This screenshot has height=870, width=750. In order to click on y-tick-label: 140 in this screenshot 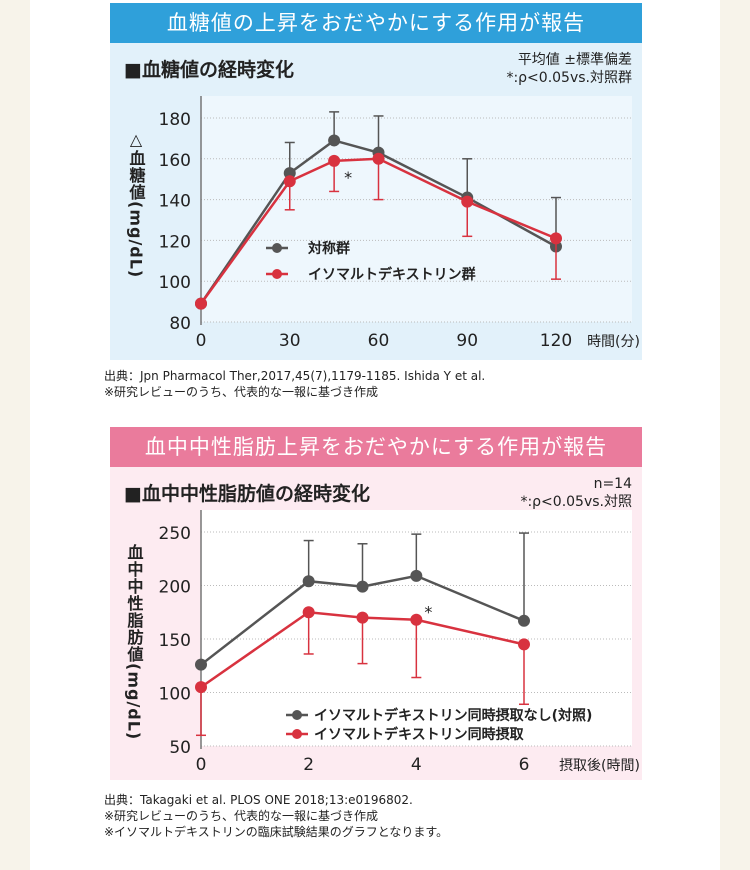, I will do `click(175, 202)`.